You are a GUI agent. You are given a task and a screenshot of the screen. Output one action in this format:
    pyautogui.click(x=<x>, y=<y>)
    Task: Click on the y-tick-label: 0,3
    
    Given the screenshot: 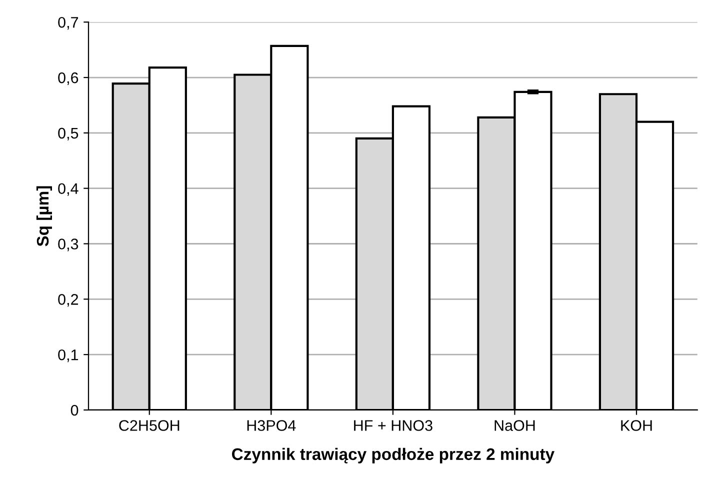 What is the action you would take?
    pyautogui.click(x=68, y=245)
    